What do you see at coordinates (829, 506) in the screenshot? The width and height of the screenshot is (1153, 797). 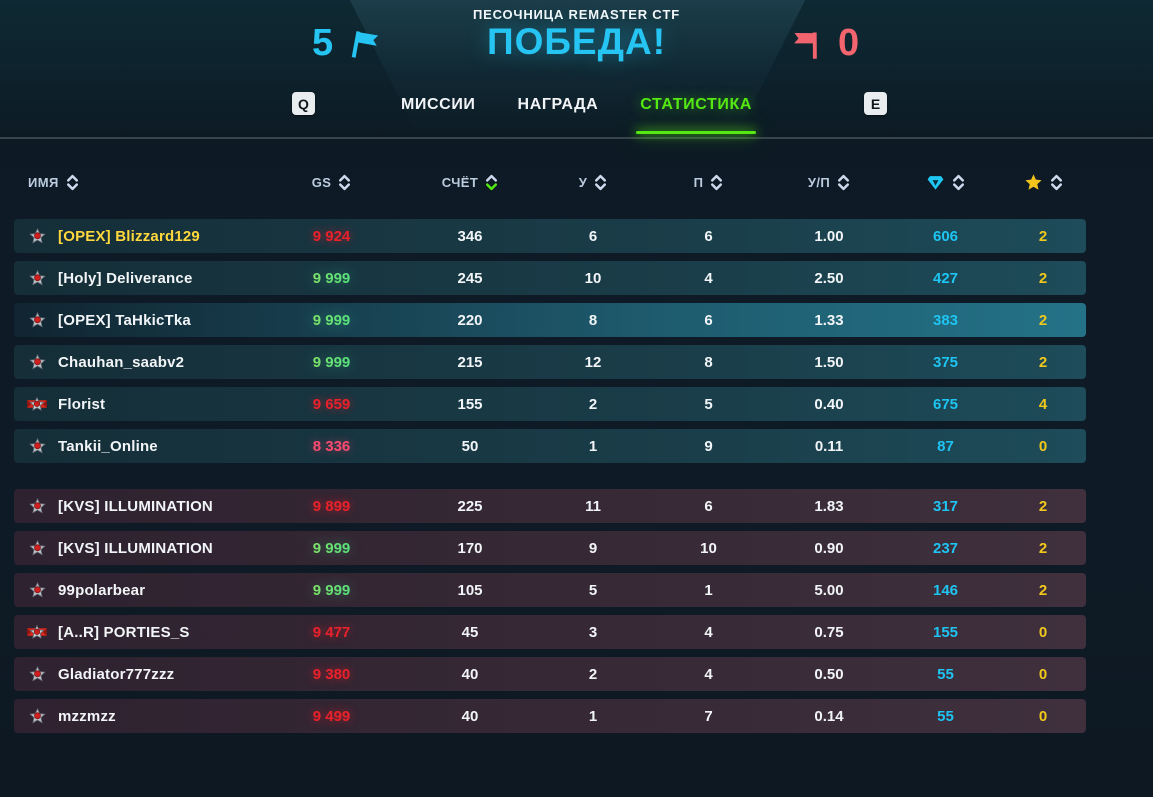 I see `kd-value: 1.83` at bounding box center [829, 506].